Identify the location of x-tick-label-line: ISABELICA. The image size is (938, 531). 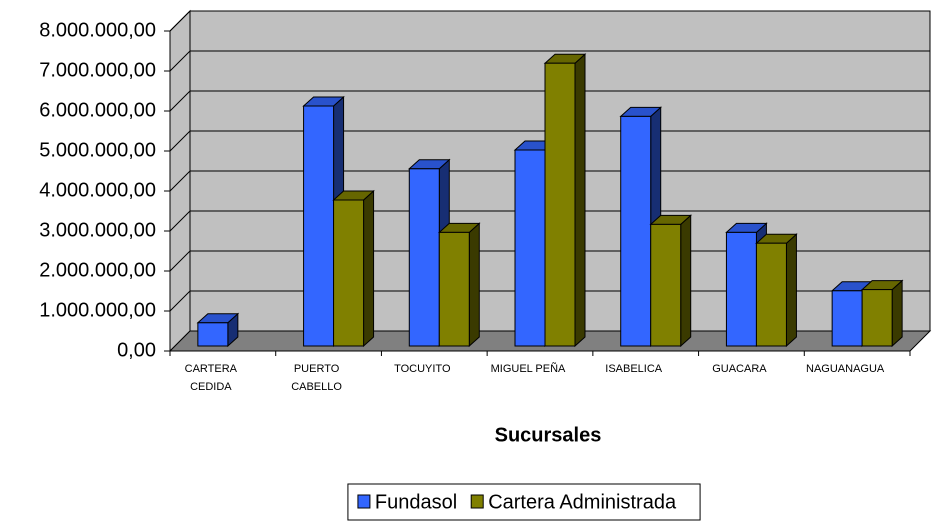
(634, 369).